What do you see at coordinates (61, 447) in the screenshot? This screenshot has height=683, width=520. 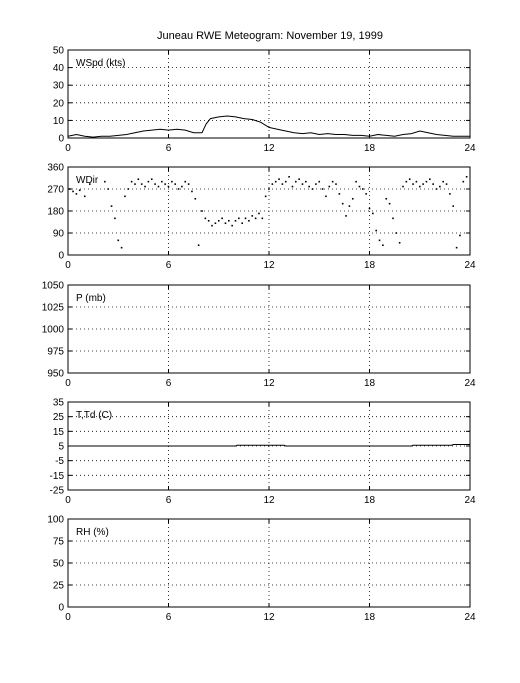 I see `ttd-ytick-label-3: 5` at bounding box center [61, 447].